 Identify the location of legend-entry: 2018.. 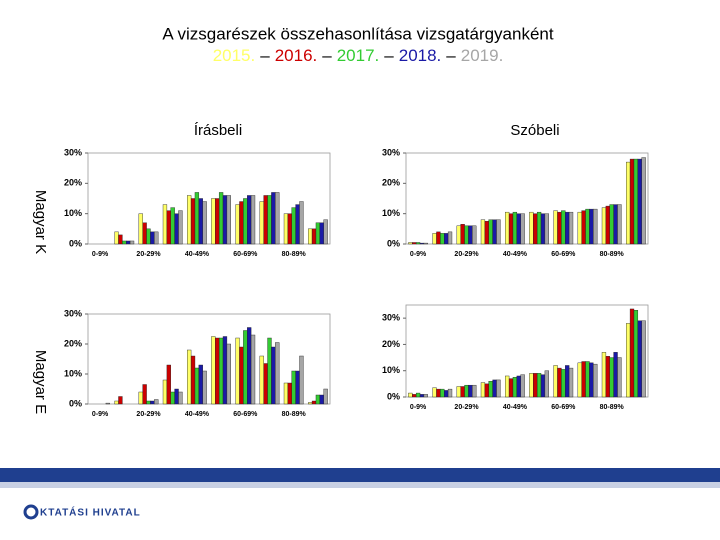
(420, 55).